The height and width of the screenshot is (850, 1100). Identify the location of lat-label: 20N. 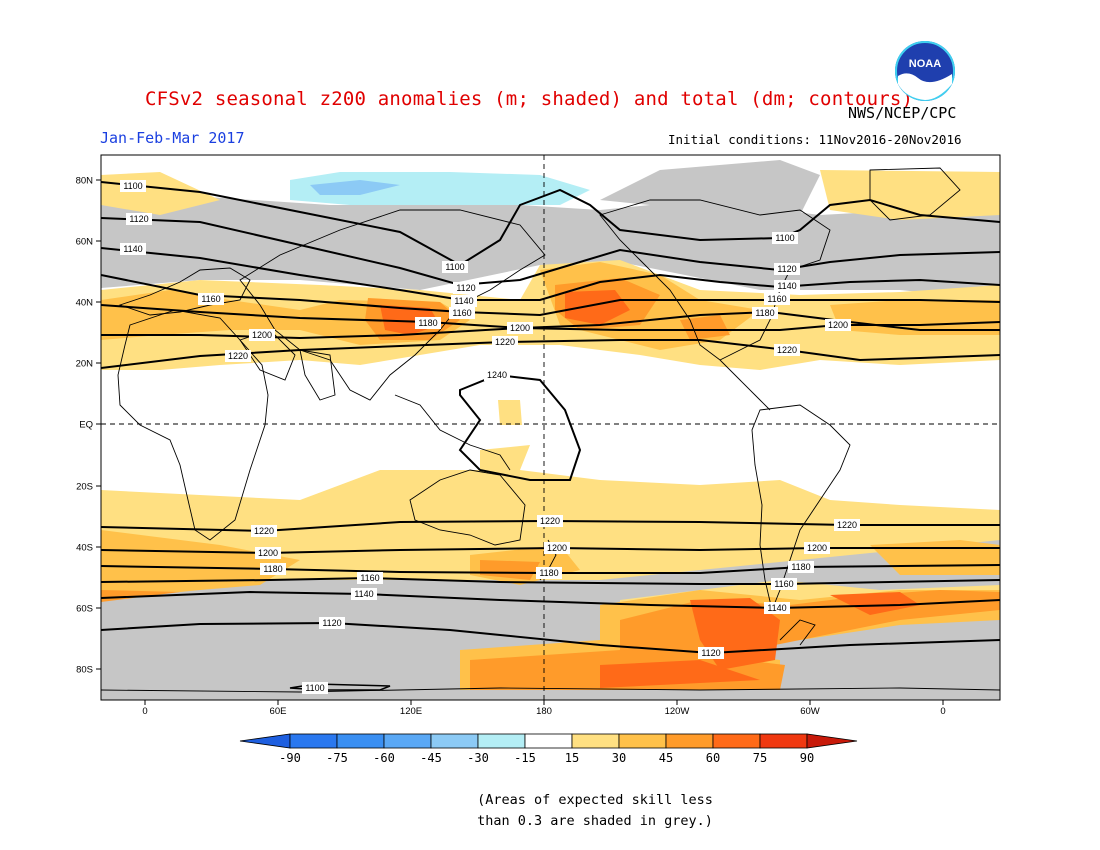
(85, 364).